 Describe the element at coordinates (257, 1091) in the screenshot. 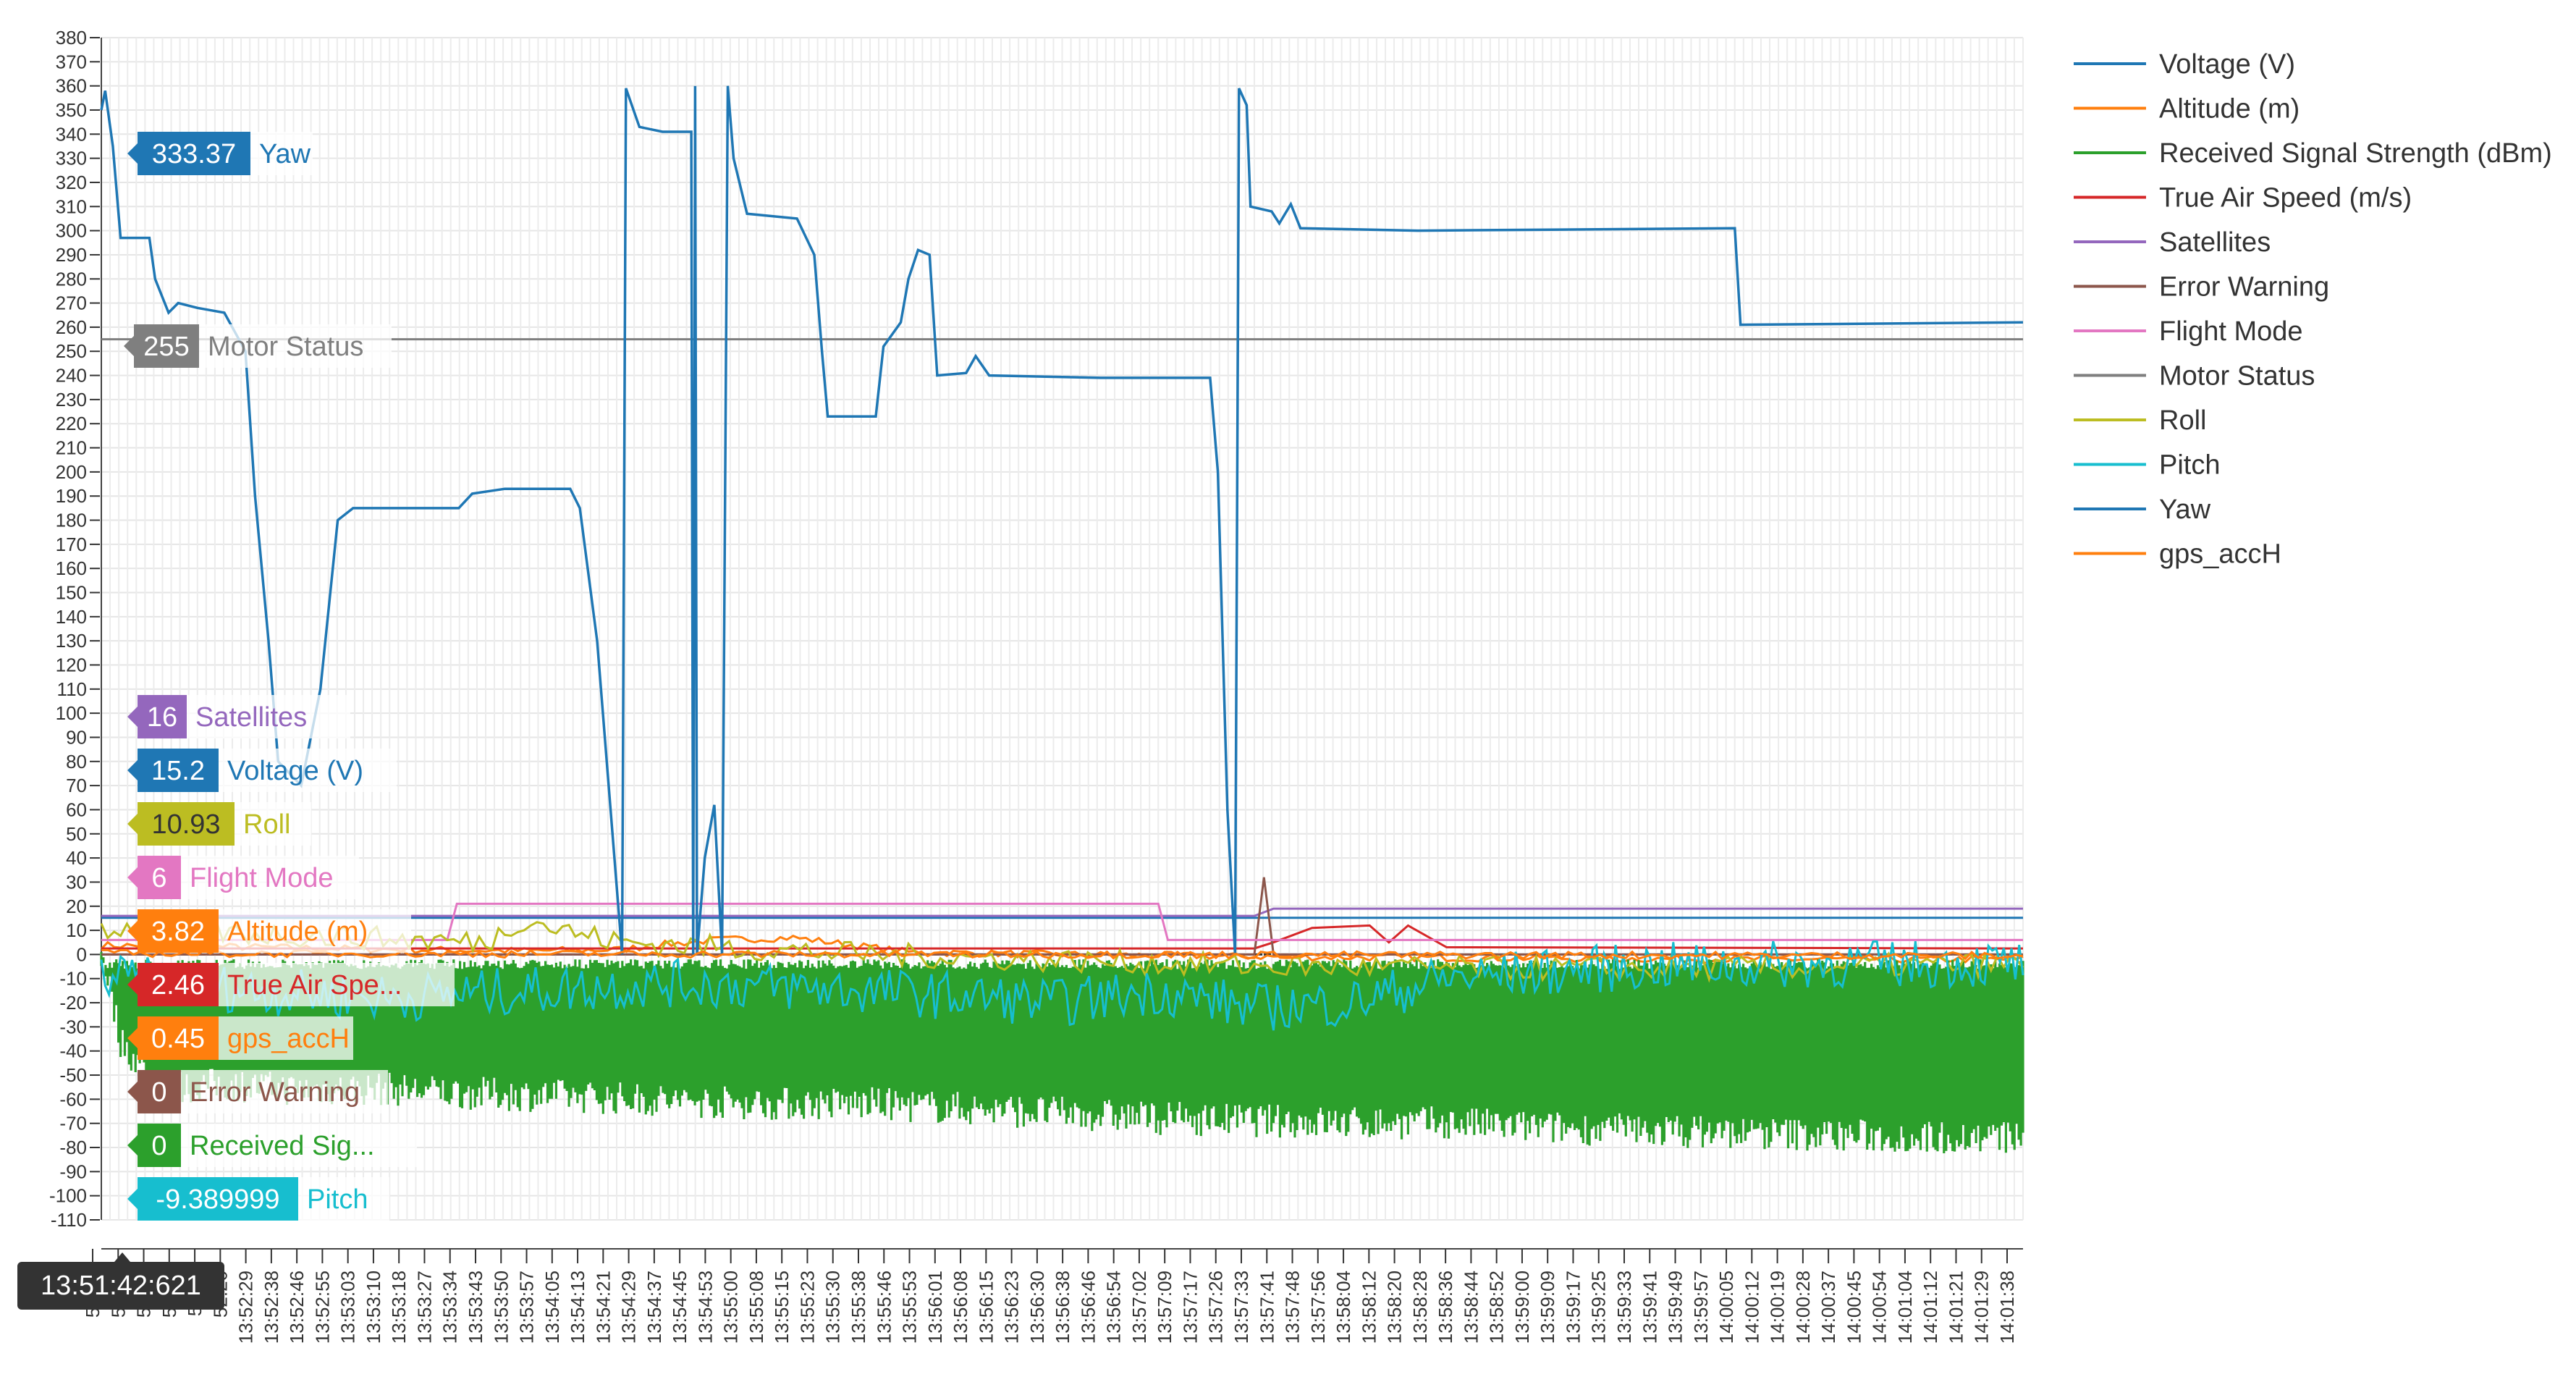

I see `badge-error-warning: 0 Error Warning` at that location.